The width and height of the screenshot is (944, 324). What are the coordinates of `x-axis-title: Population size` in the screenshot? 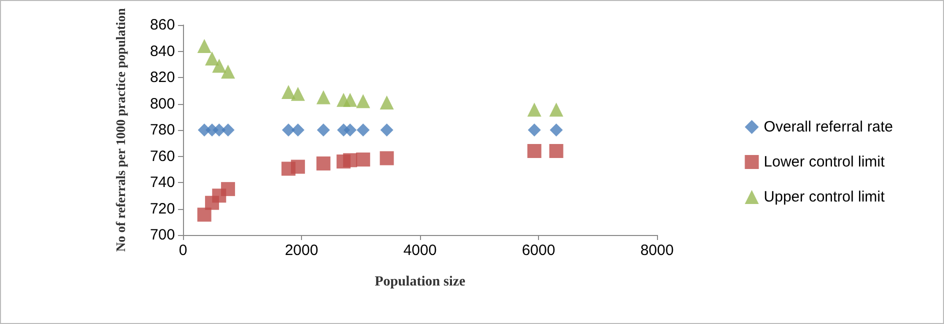 It's located at (420, 282).